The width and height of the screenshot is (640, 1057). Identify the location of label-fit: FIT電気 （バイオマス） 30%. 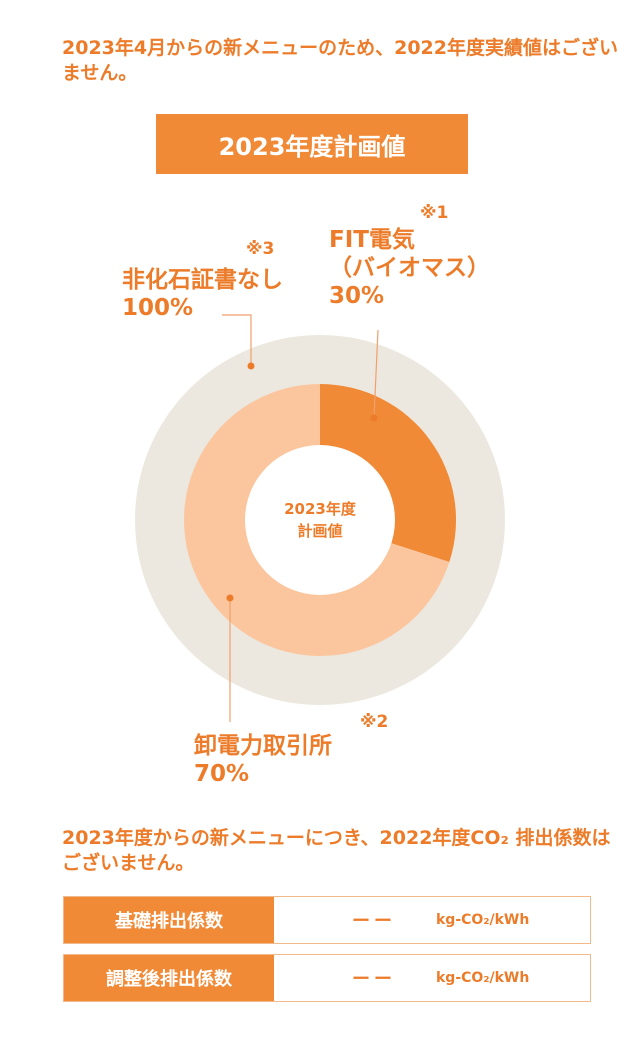
(409, 268).